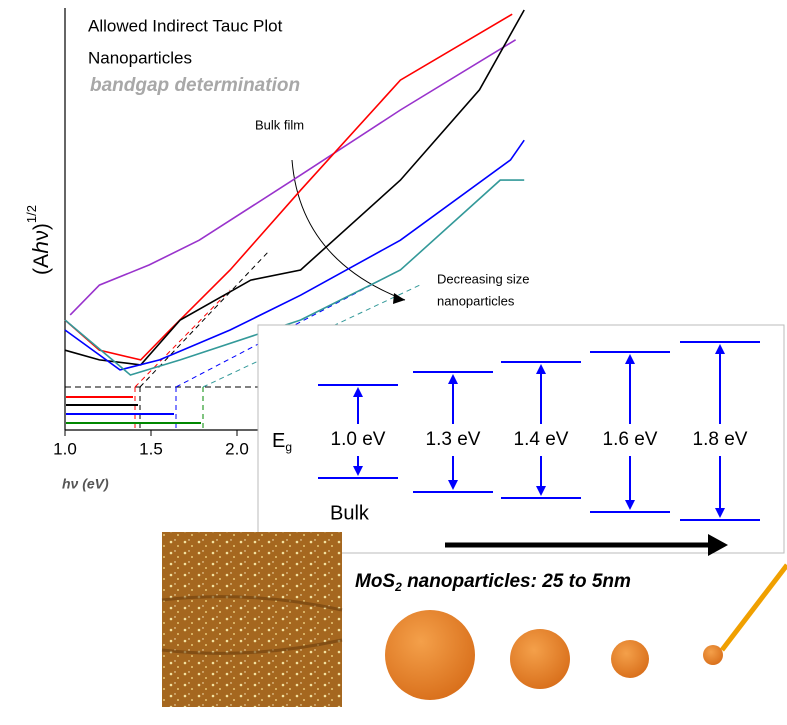 The image size is (787, 725). I want to click on particles, so click(586, 631).